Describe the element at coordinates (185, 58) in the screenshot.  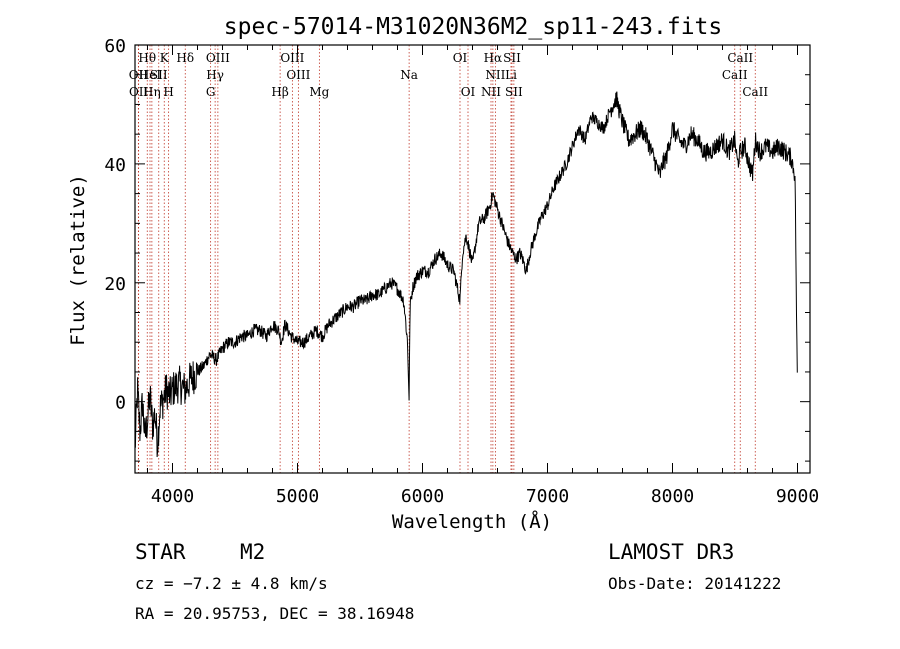
I see `spectral-line-label: Hδ` at that location.